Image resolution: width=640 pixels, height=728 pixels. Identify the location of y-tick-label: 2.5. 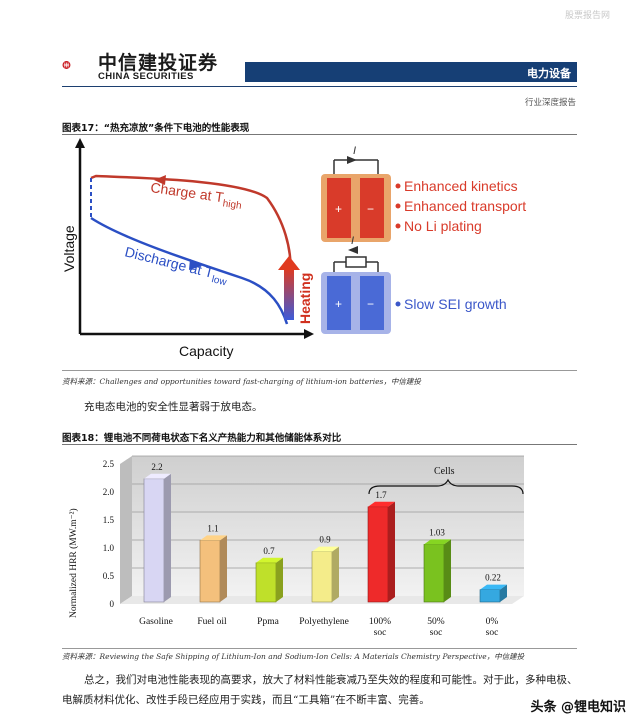
(109, 464).